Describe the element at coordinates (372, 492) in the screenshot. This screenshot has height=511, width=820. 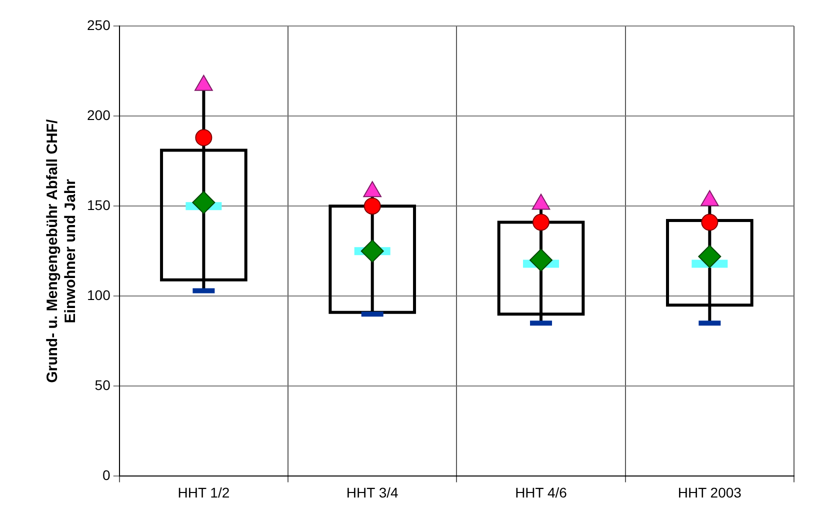
I see `x-tick-label: HHT 3/4` at that location.